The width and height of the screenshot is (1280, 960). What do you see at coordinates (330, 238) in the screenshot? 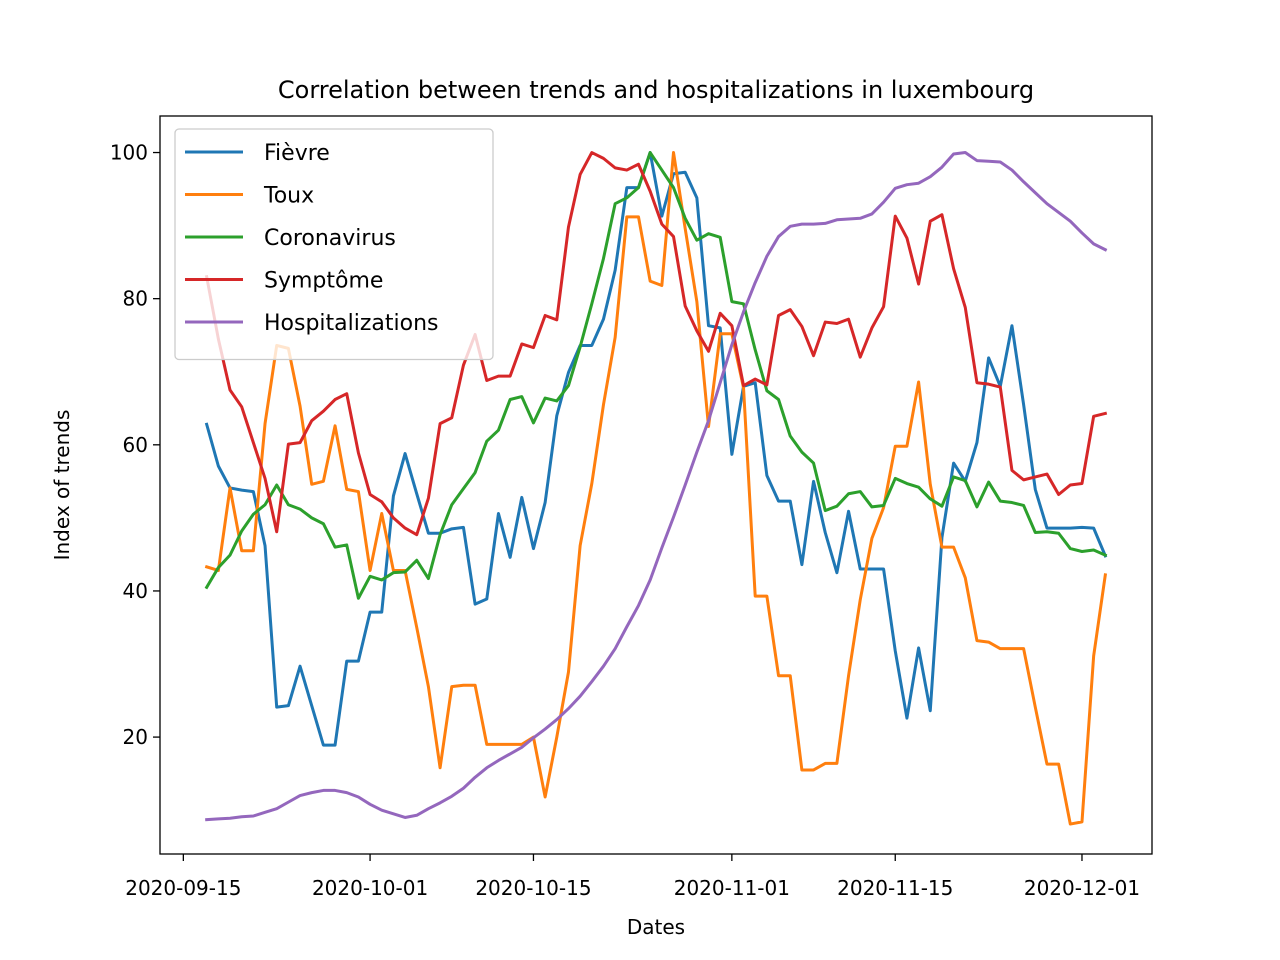
I see `legend-label-coronavirus: Coronavirus` at bounding box center [330, 238].